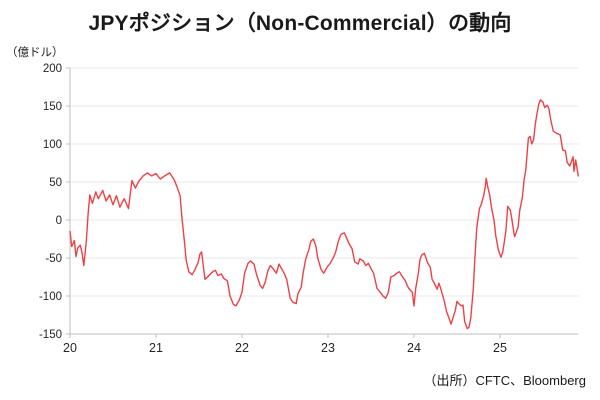 This screenshot has width=600, height=400. Describe the element at coordinates (414, 348) in the screenshot. I see `x-tick-label: 24` at that location.